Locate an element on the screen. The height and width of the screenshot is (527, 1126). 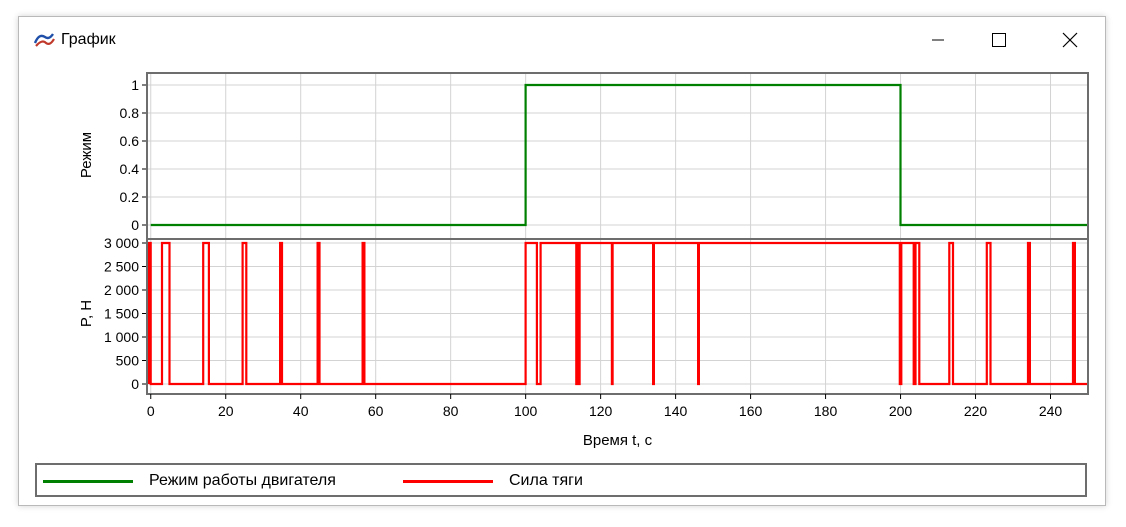
legend-label: Сила тяги is located at coordinates (546, 480).